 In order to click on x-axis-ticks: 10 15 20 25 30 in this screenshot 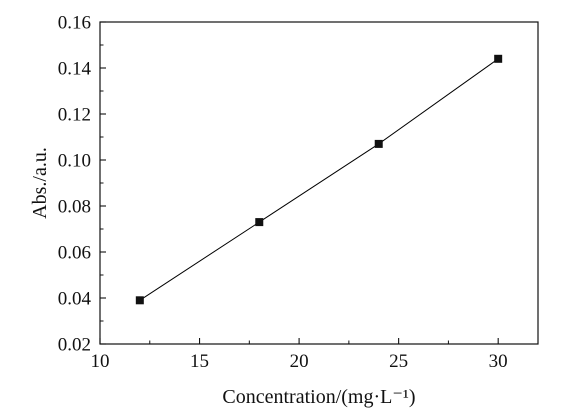, I will do `click(299, 355)`.